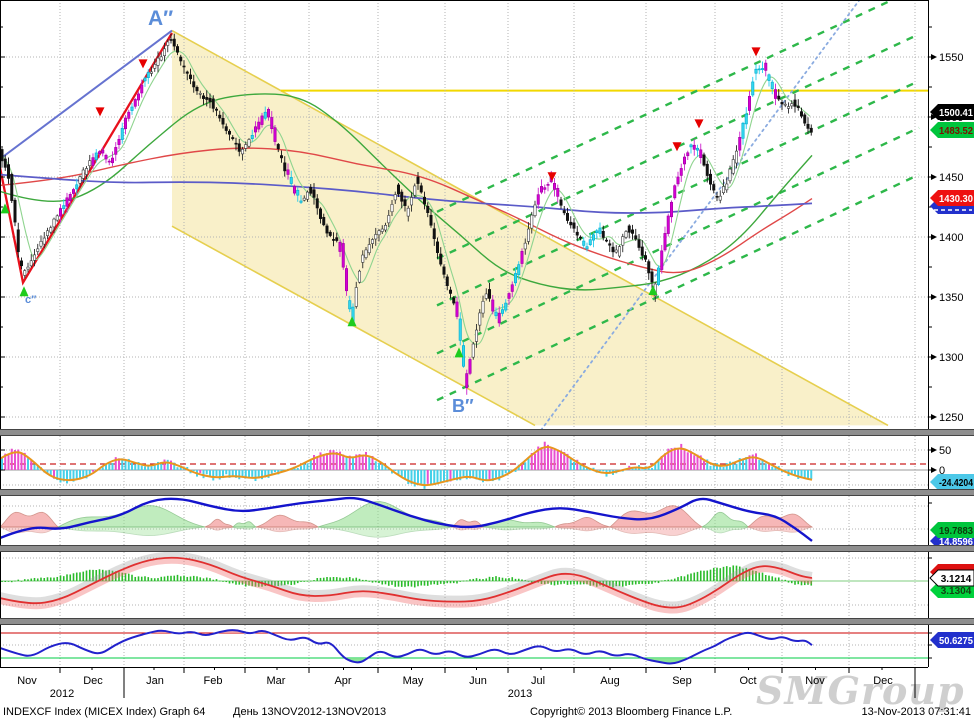 The width and height of the screenshot is (974, 723). I want to click on watermark-group: SMGroup, so click(860, 690).